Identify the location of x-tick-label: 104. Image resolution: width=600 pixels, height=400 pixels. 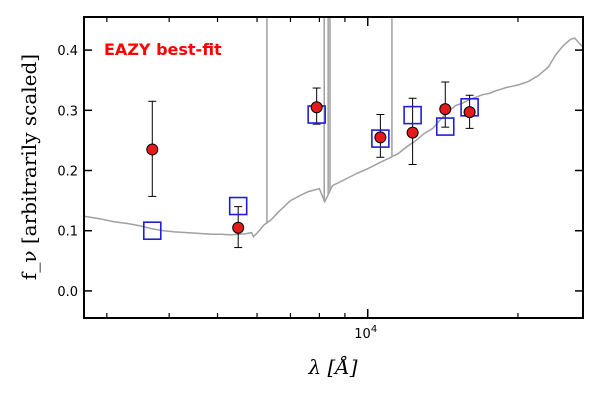
(365, 333).